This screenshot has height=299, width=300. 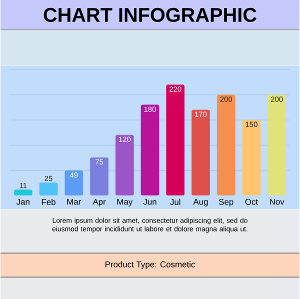 I want to click on x-tick-label: May, so click(x=125, y=202).